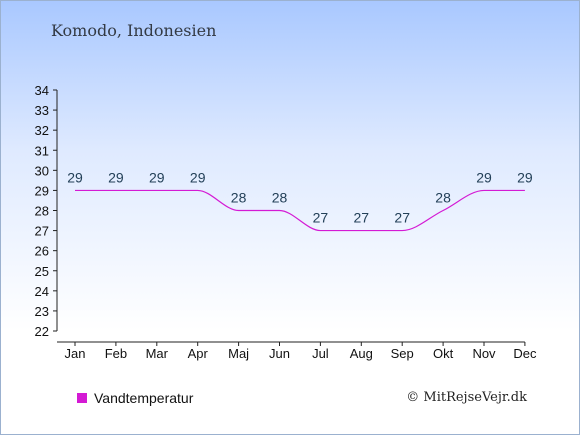  I want to click on x-tick-label: Jun, so click(279, 353).